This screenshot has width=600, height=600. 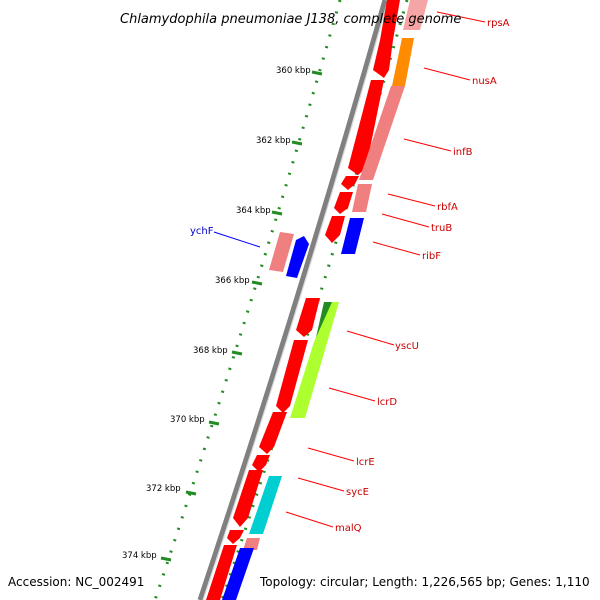 I want to click on leader-ychF, so click(x=237, y=239).